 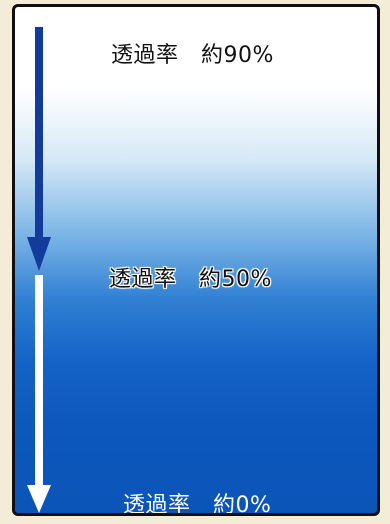 I want to click on white-arrow-shaft, so click(x=39, y=381).